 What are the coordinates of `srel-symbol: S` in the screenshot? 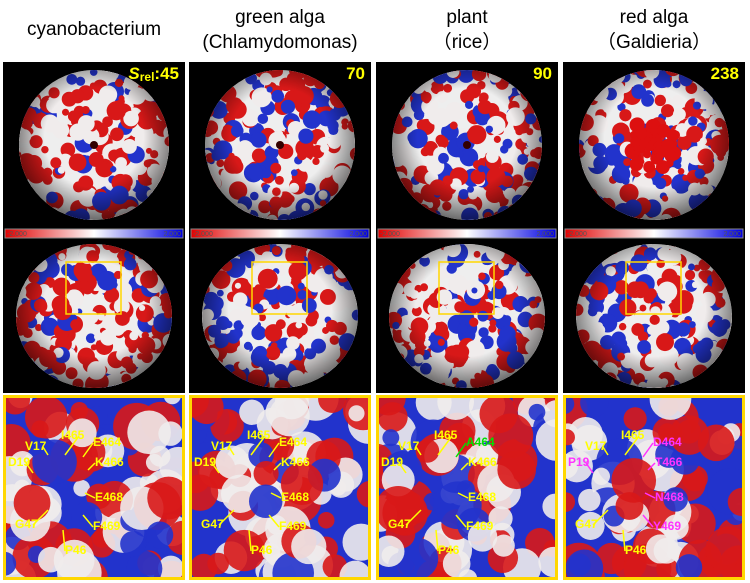 It's located at (134, 73).